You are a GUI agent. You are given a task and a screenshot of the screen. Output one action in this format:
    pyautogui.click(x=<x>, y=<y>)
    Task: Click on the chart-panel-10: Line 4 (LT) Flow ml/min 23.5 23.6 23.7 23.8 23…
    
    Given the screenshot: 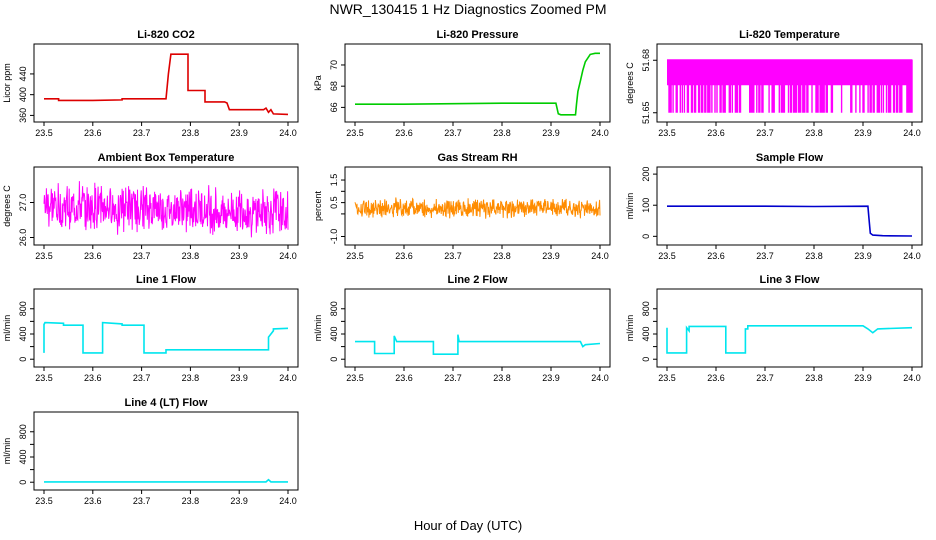 What is the action you would take?
    pyautogui.click(x=150, y=451)
    